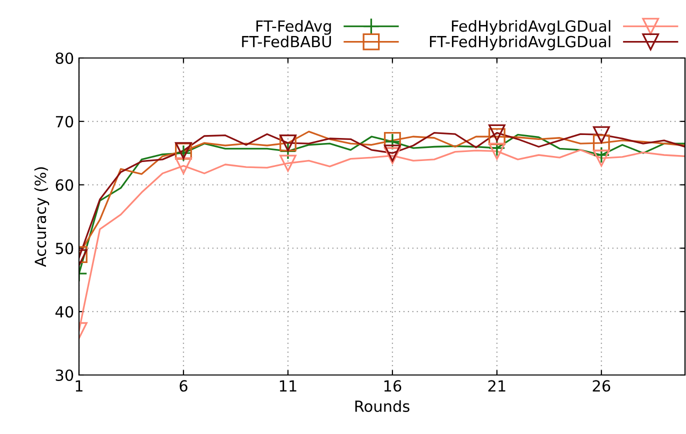  What do you see at coordinates (293, 27) in the screenshot?
I see `legend-label: FT-FedAvg` at bounding box center [293, 27].